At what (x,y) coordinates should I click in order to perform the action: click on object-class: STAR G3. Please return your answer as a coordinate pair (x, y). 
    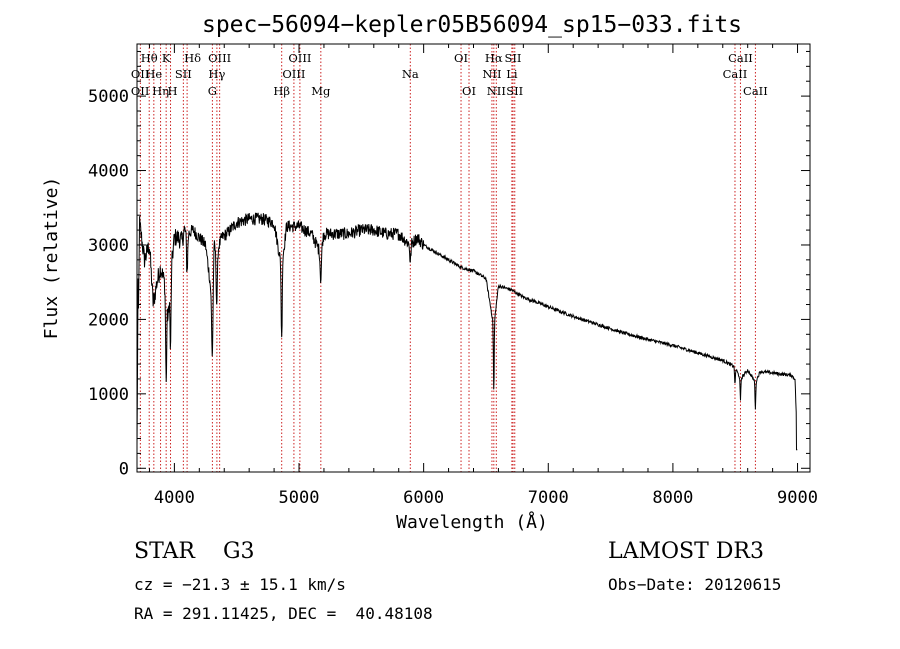
    Looking at the image, I should click on (194, 551).